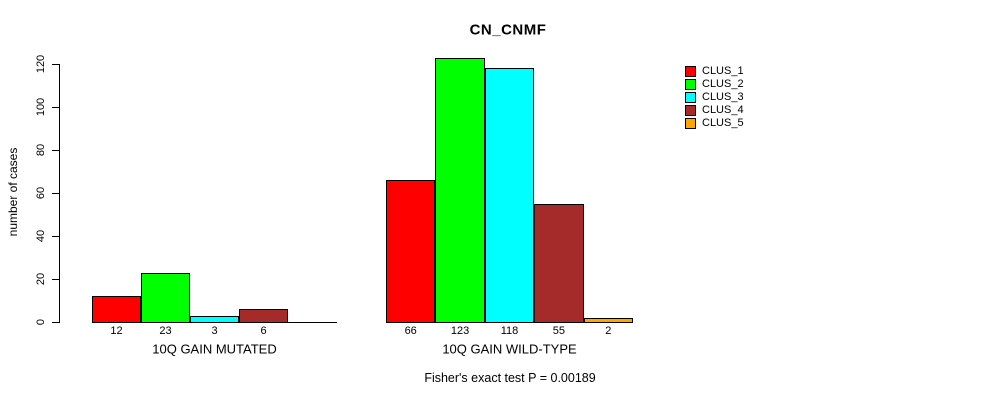 The height and width of the screenshot is (400, 990). Describe the element at coordinates (723, 110) in the screenshot. I see `legend-label: CLUS_4` at that location.